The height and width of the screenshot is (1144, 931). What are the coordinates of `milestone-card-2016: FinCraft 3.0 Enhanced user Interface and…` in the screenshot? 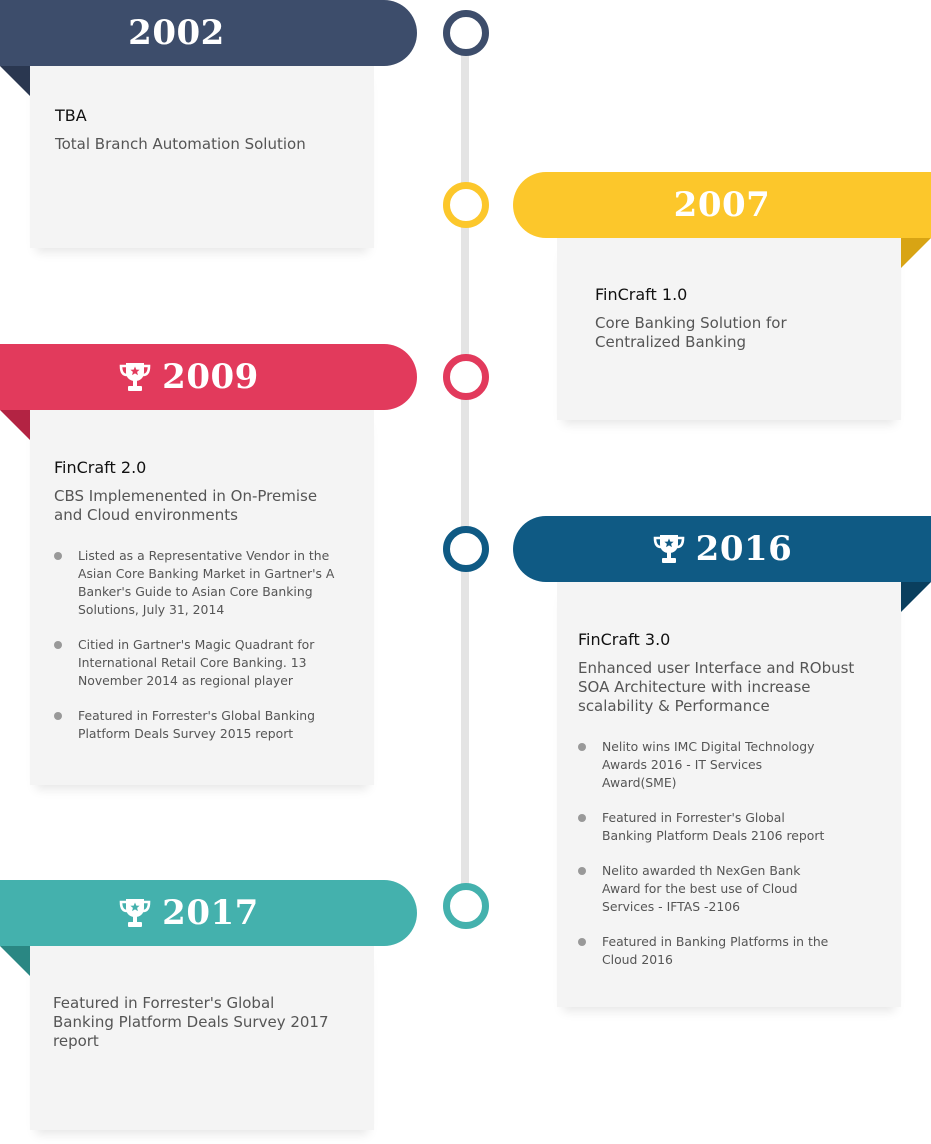 It's located at (729, 794).